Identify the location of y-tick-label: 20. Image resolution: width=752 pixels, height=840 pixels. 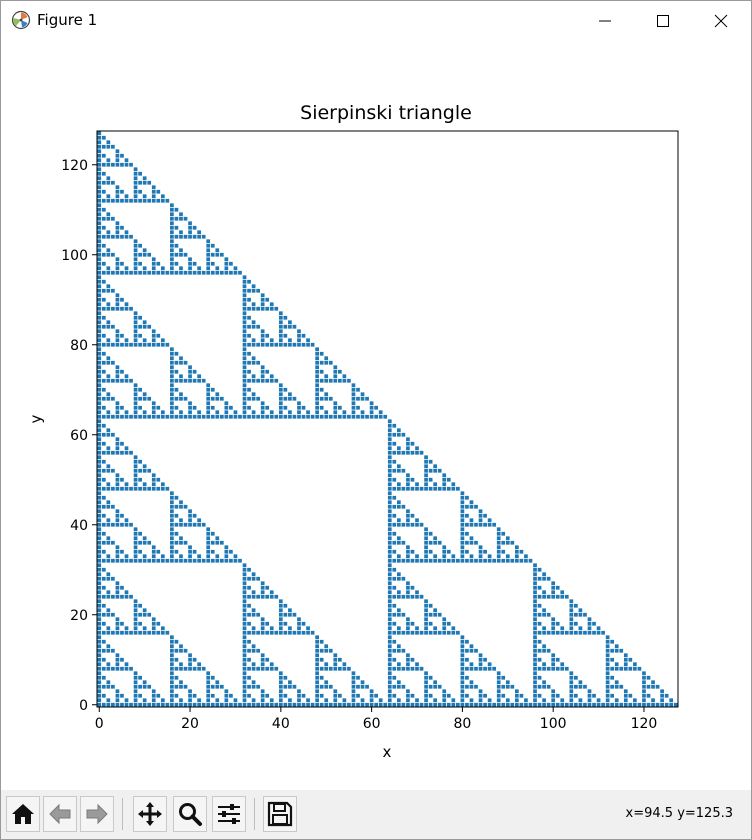
(79, 616).